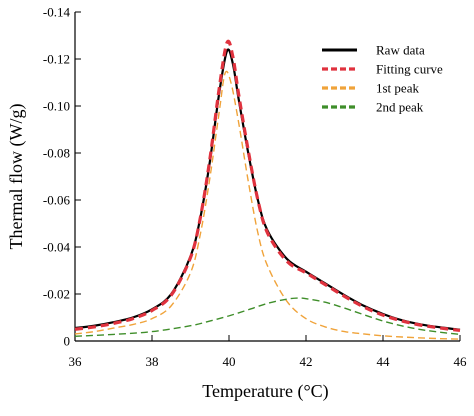 This screenshot has height=416, width=474. Describe the element at coordinates (409, 69) in the screenshot. I see `legend-label-fitting-curve: Fitting curve` at that location.